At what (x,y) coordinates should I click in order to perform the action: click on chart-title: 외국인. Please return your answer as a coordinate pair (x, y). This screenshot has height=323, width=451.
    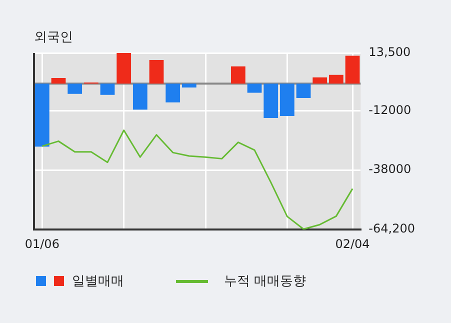
    Looking at the image, I should click on (53, 37).